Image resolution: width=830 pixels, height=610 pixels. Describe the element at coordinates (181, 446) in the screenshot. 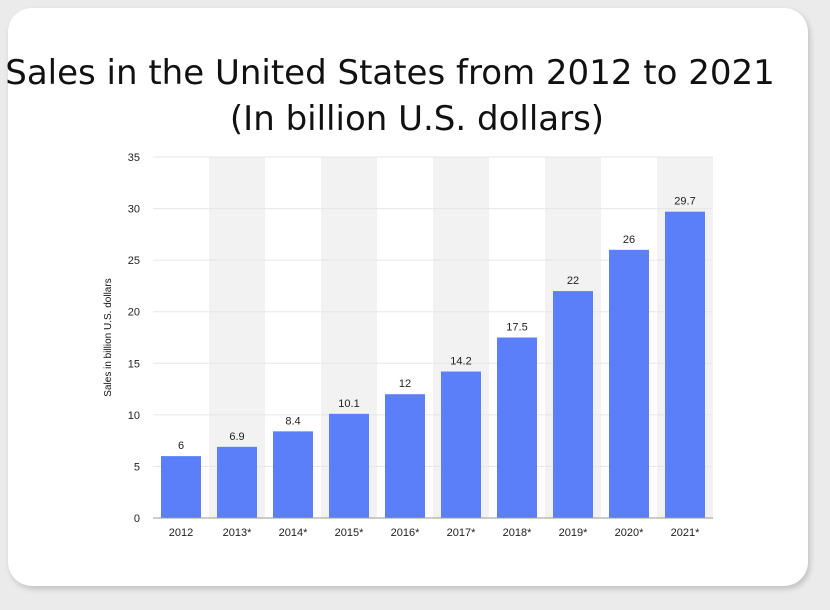

I see `data-label: 6` at that location.